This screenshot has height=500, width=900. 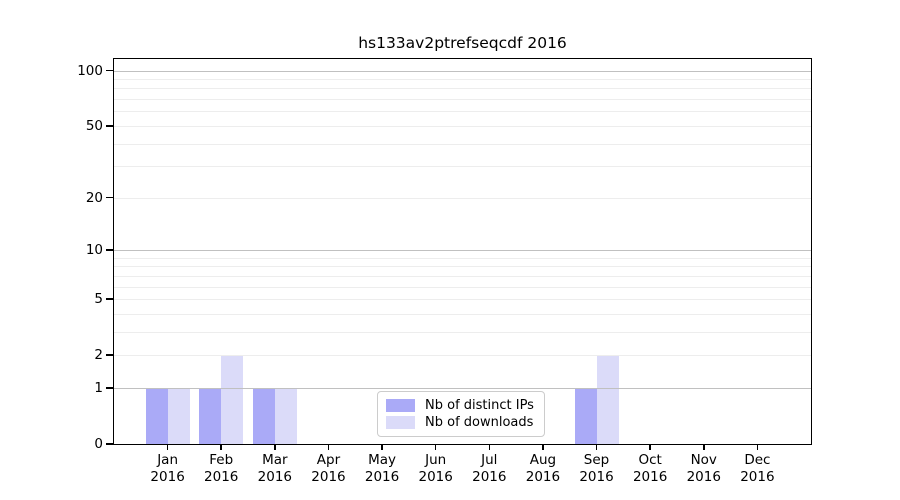 I want to click on x-tick-label: Jan 2016, so click(x=168, y=469).